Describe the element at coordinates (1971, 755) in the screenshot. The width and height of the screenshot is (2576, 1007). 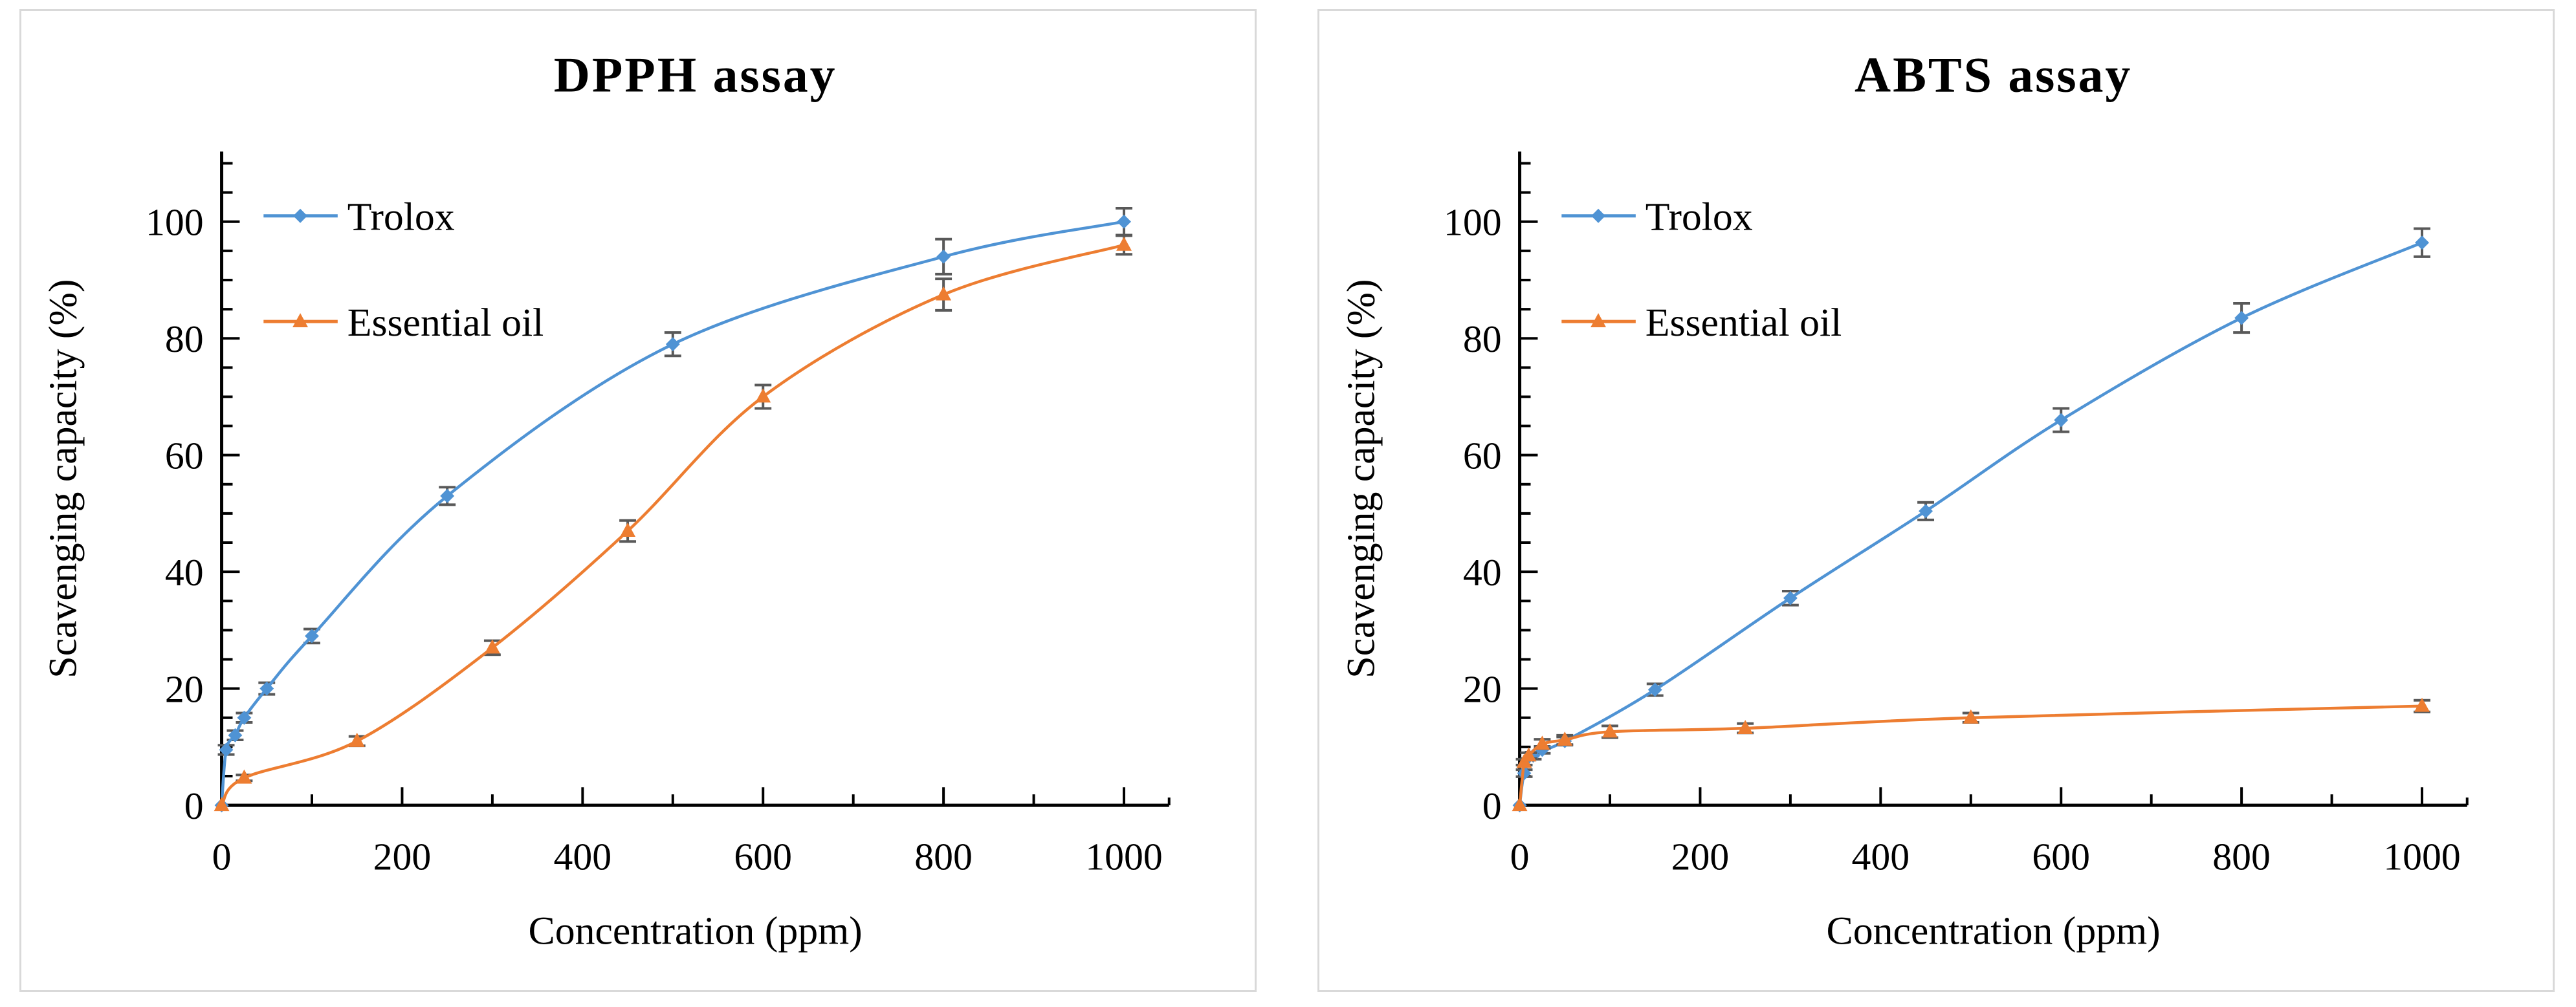
I see `series-markers-essential-oil` at that location.